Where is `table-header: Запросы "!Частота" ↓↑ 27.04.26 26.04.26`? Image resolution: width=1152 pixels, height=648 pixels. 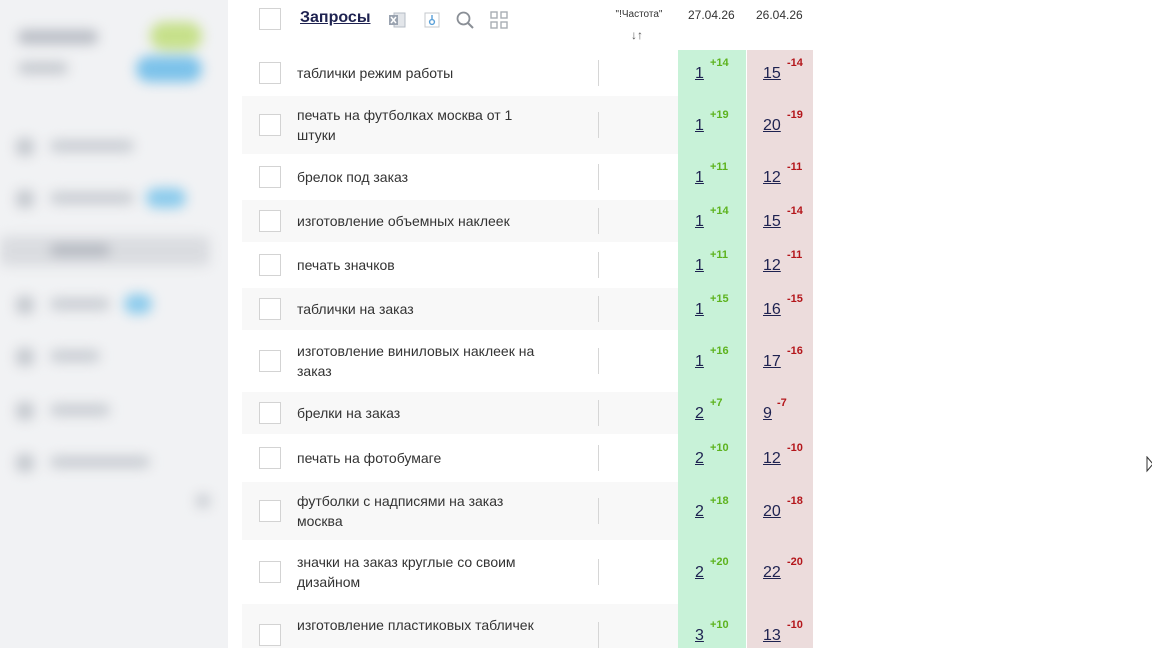 table-header: Запросы "!Частота" ↓↑ 27.04.26 26.04.26 is located at coordinates (527, 25).